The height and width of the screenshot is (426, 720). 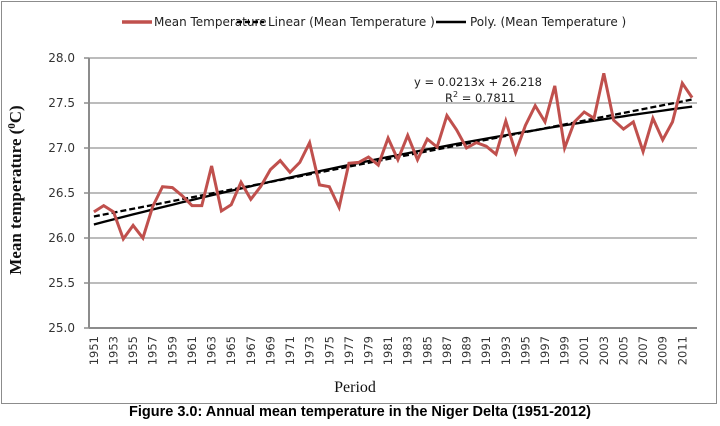 What do you see at coordinates (12, 126) in the screenshot?
I see `y-axis-title-sup: 0` at bounding box center [12, 126].